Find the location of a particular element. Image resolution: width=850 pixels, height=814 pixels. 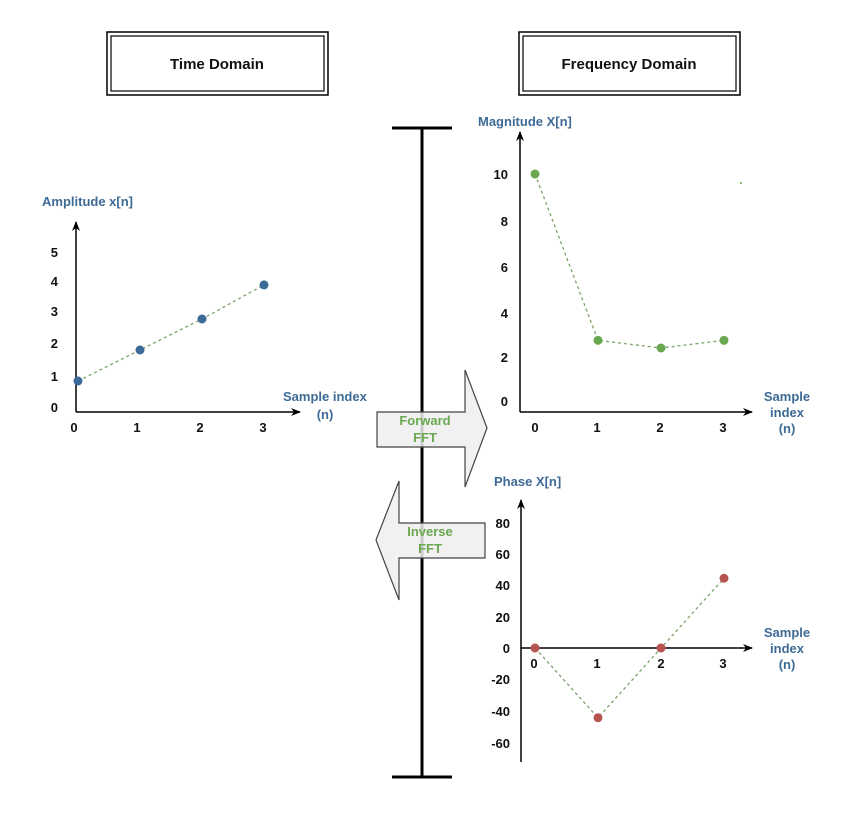

time-domain-title-box: Time Domain is located at coordinates (217, 63).